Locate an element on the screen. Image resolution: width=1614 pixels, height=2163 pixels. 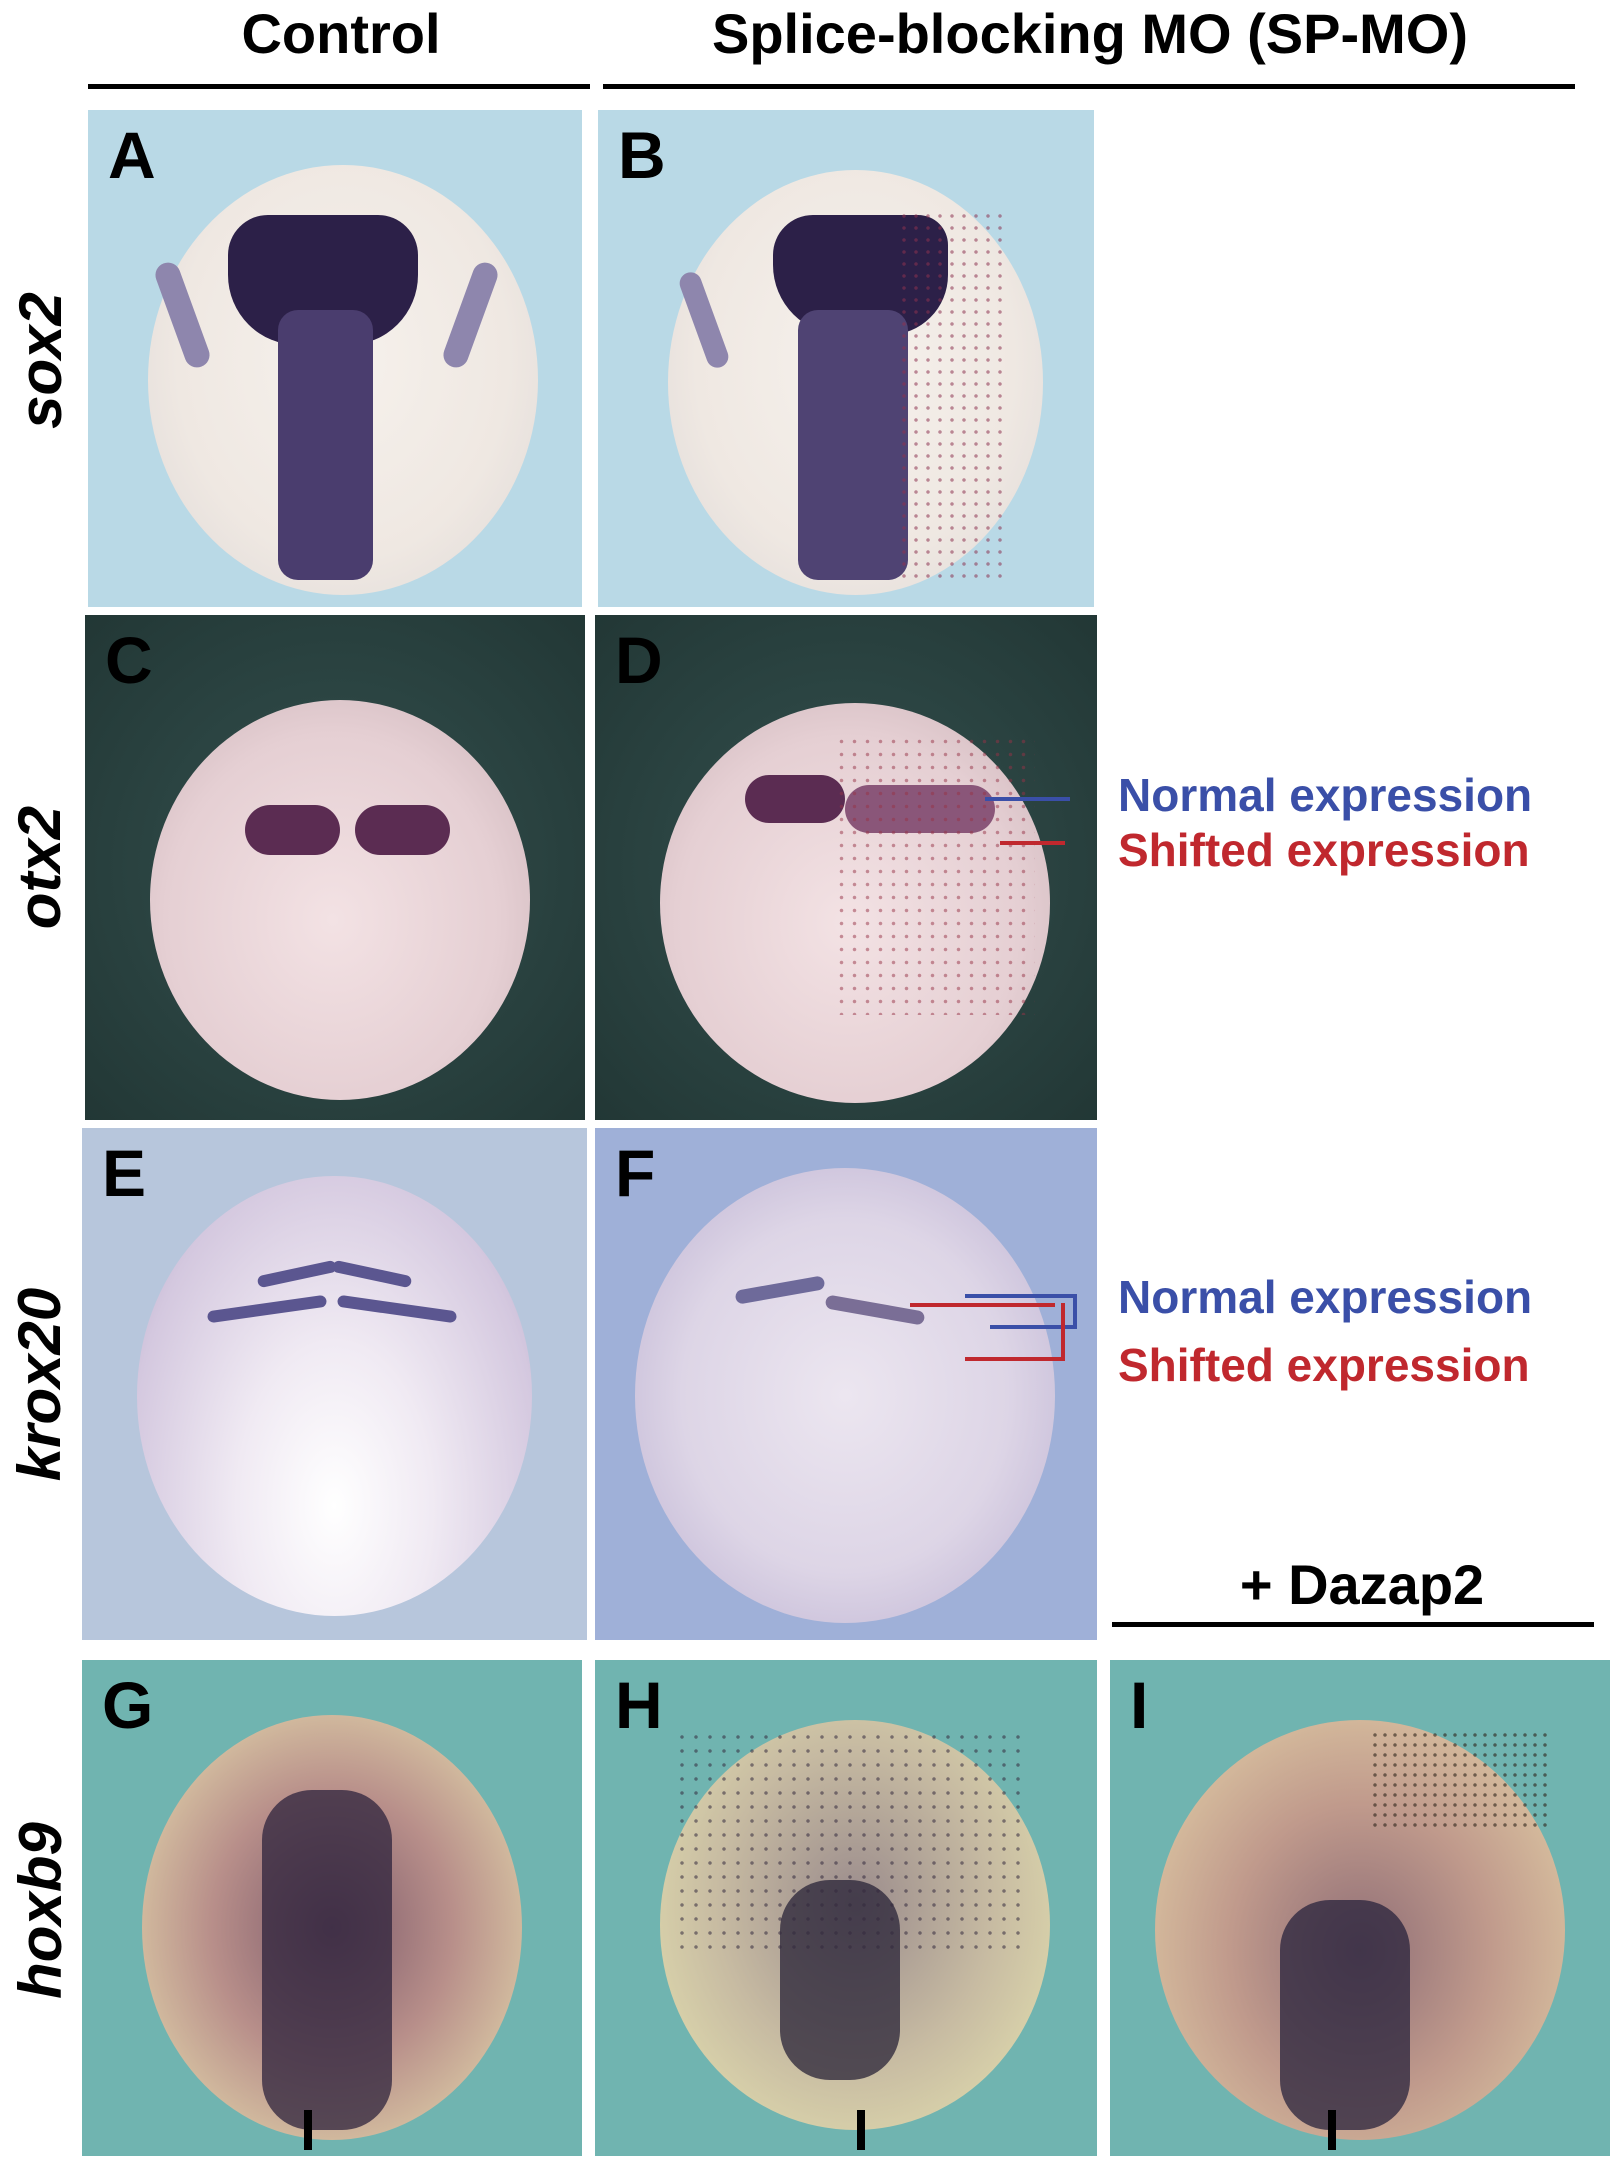
panel-letter-i: I is located at coordinates (1139, 1705).